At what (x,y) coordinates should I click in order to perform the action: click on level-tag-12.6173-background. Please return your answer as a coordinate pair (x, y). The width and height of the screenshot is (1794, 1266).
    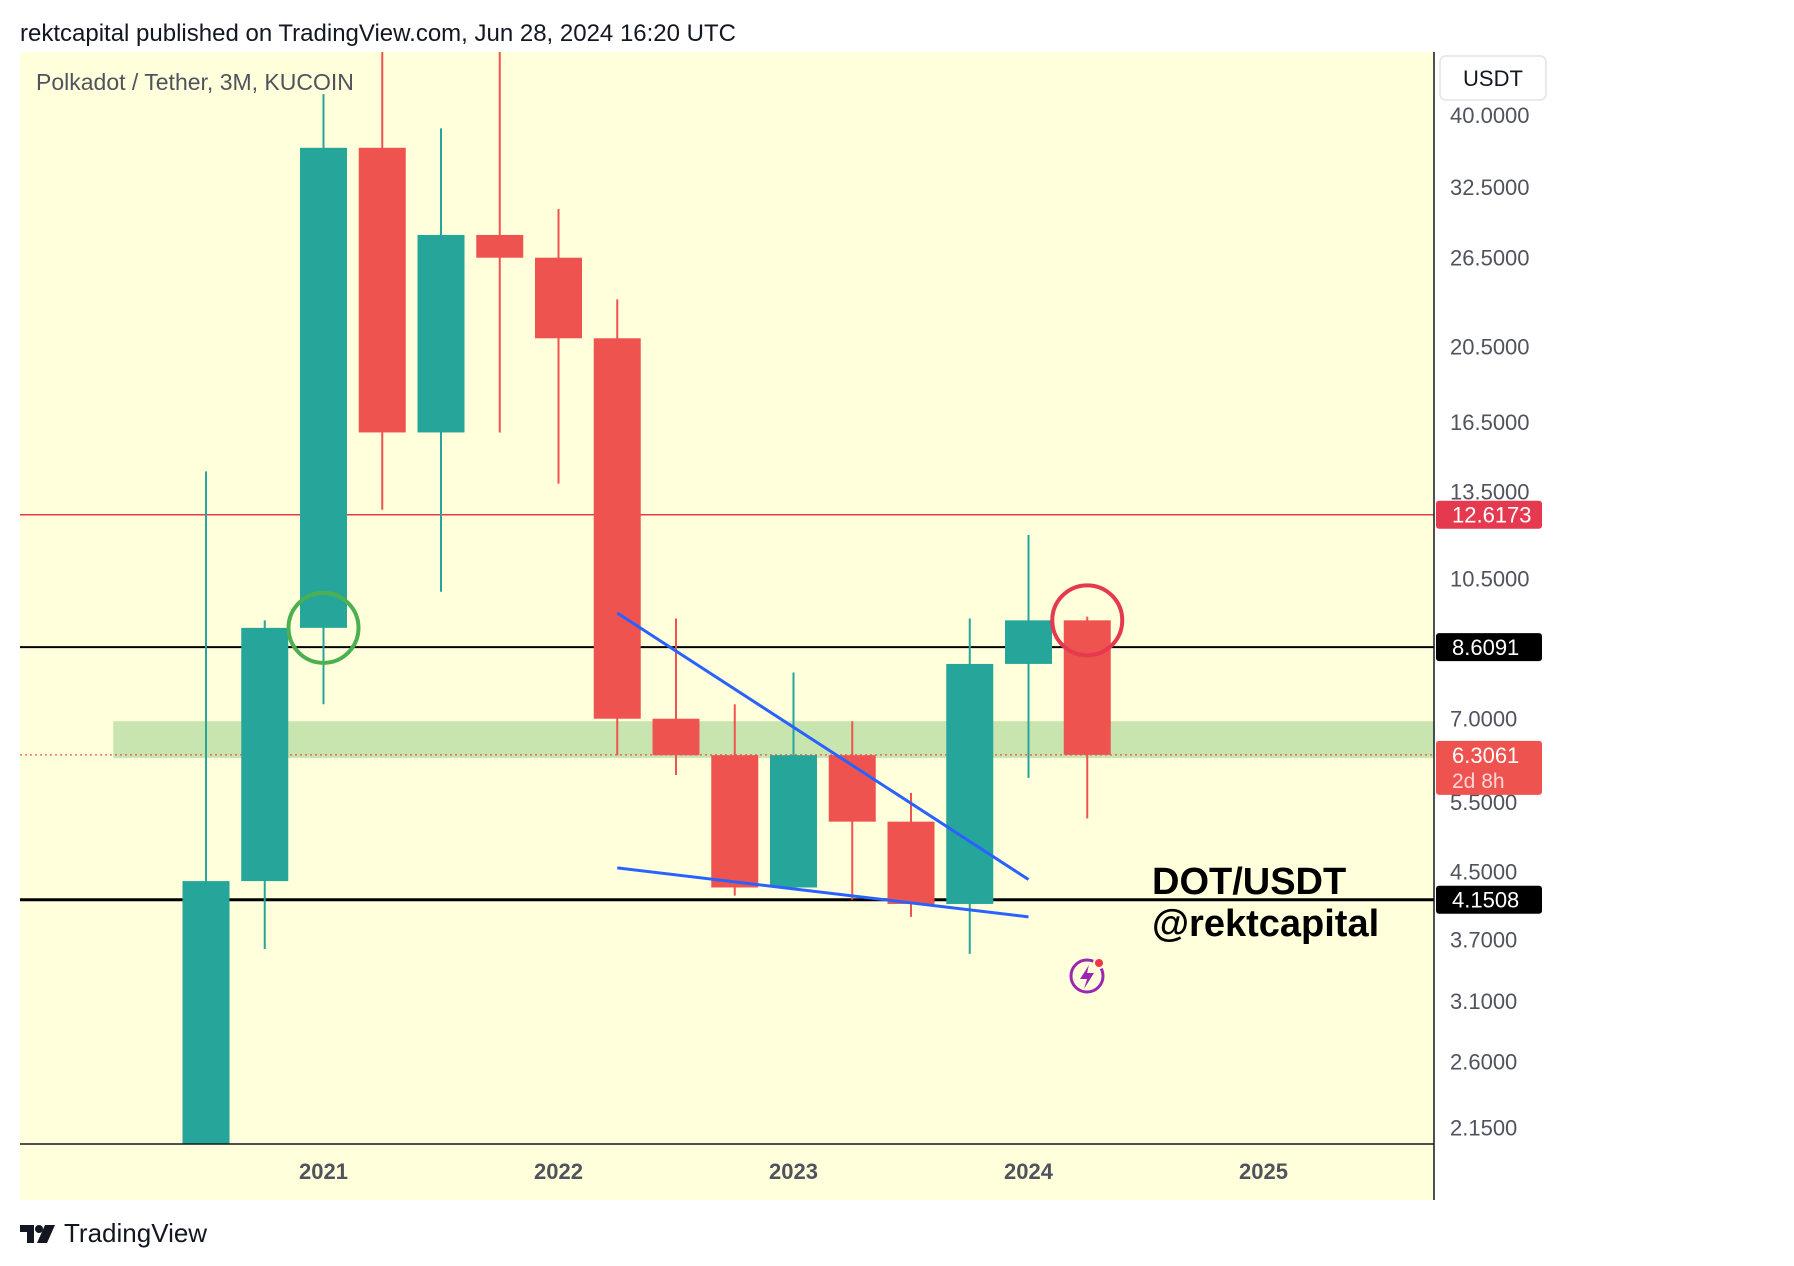
    Looking at the image, I should click on (1489, 514).